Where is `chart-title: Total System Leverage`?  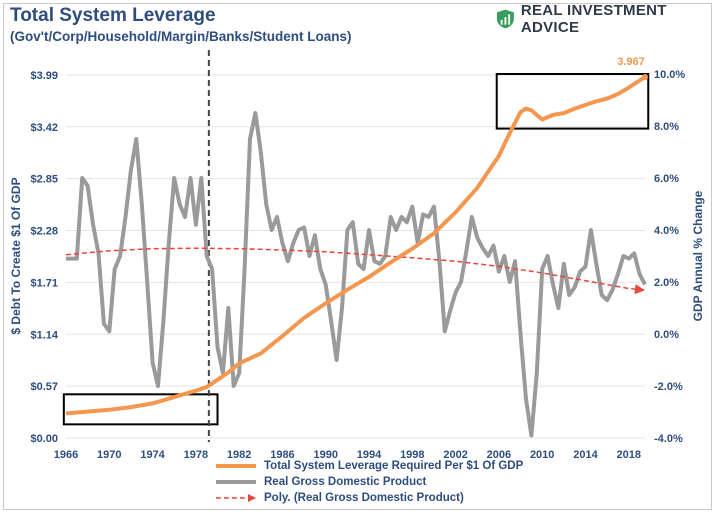
chart-title: Total System Leverage is located at coordinates (113, 15).